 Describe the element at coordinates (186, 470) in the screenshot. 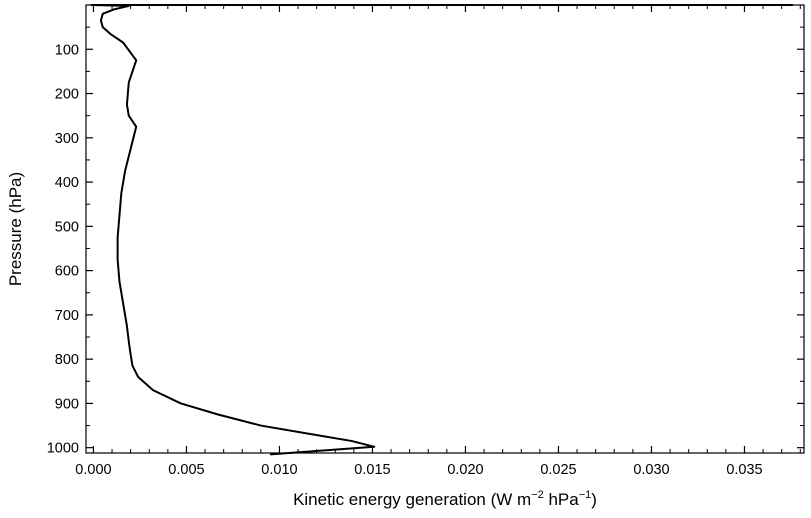

I see `x-tick-label: 0.005` at that location.